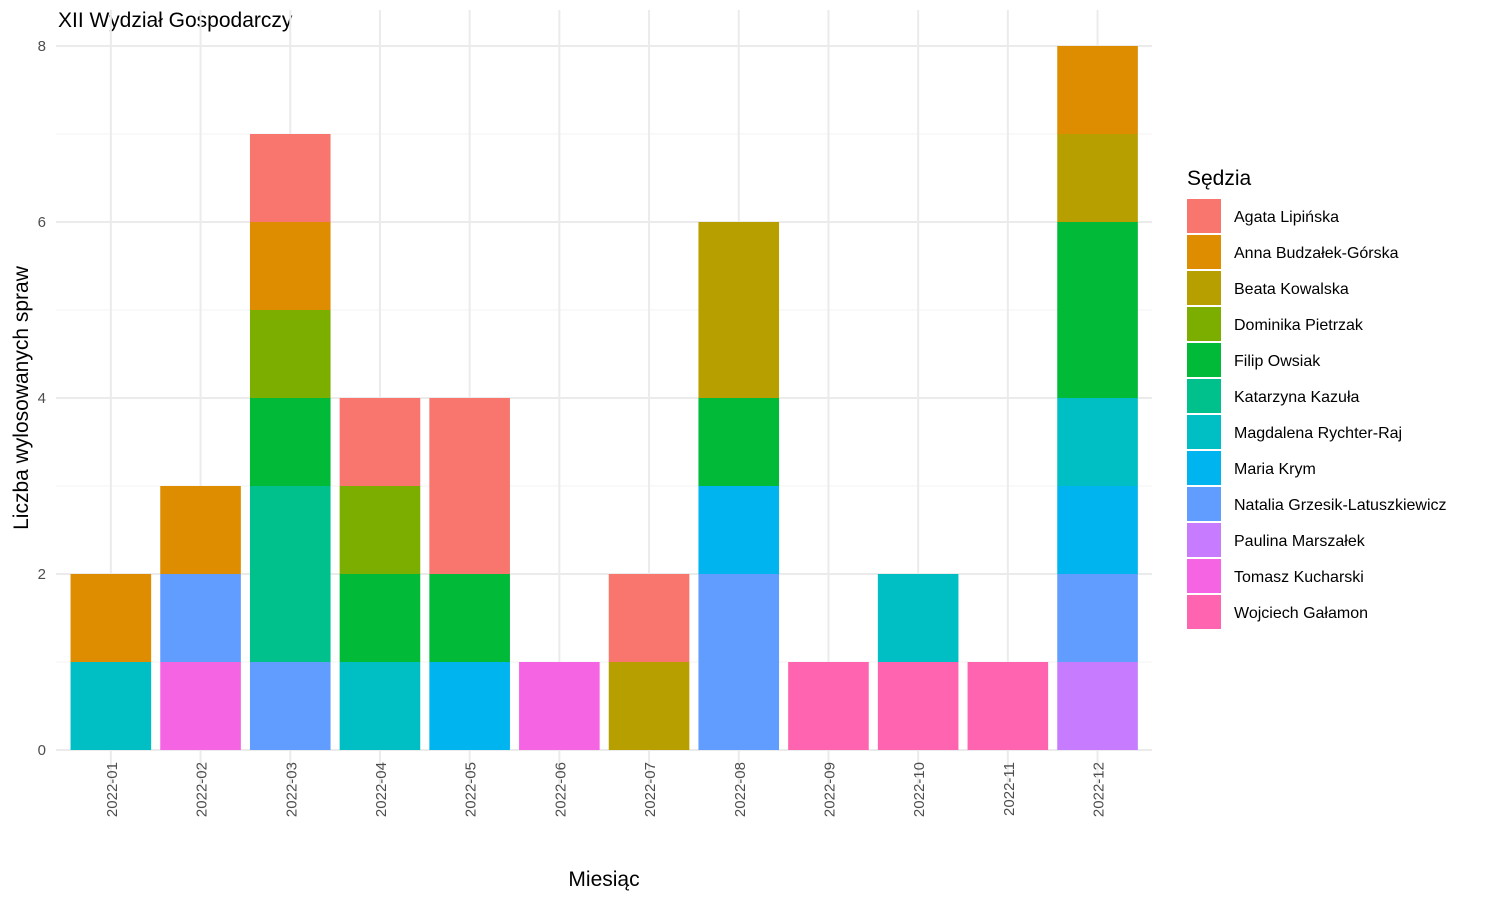  I want to click on x-tick-label: 2022-02, so click(202, 789).